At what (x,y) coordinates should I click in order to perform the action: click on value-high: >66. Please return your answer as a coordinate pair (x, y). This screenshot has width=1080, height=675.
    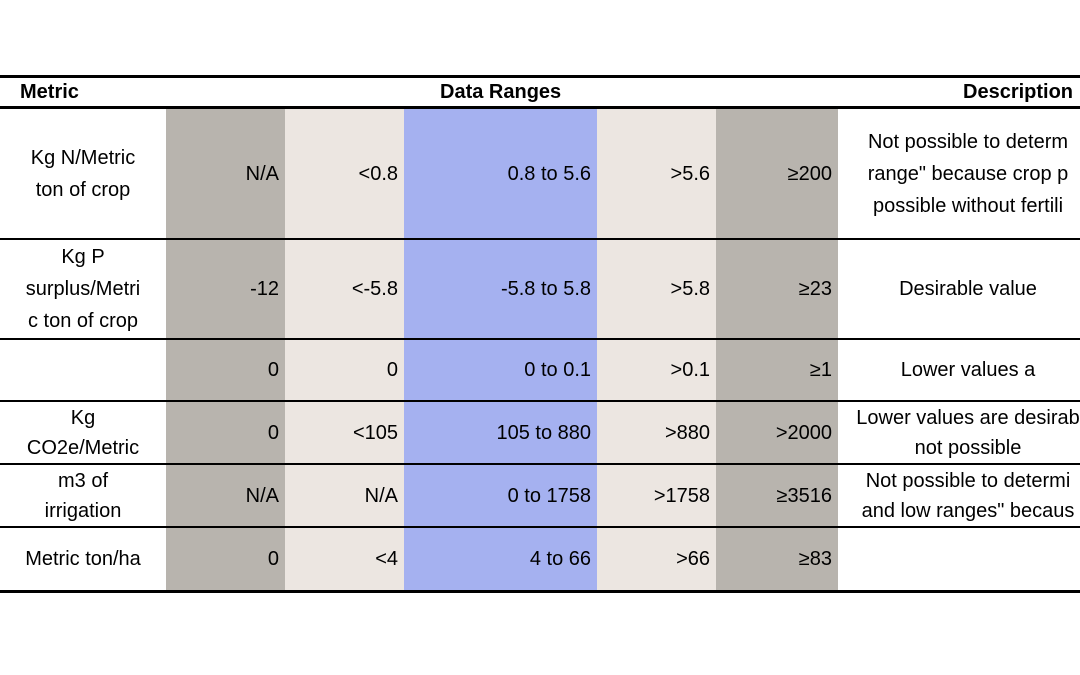
    Looking at the image, I should click on (656, 559).